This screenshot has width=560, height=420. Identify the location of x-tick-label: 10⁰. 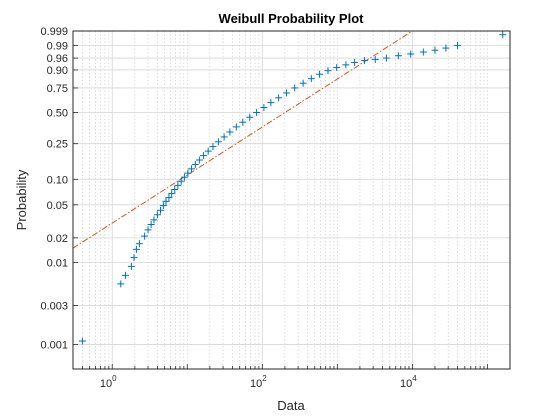
(108, 382).